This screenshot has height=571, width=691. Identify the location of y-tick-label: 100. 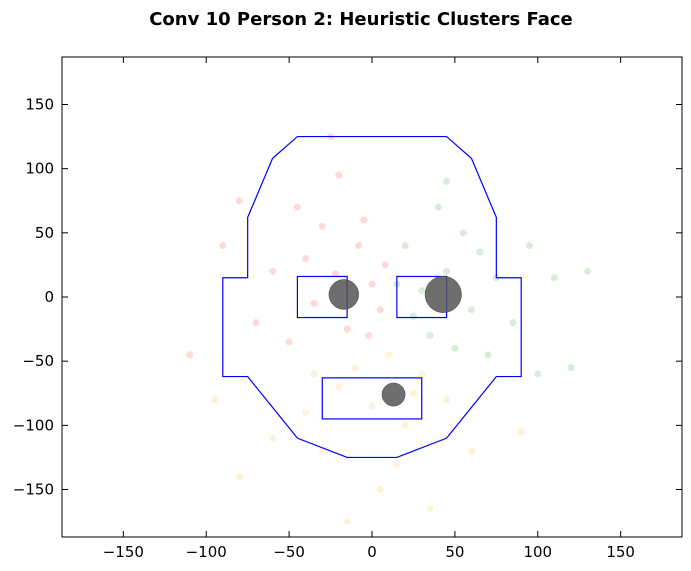
(39, 169).